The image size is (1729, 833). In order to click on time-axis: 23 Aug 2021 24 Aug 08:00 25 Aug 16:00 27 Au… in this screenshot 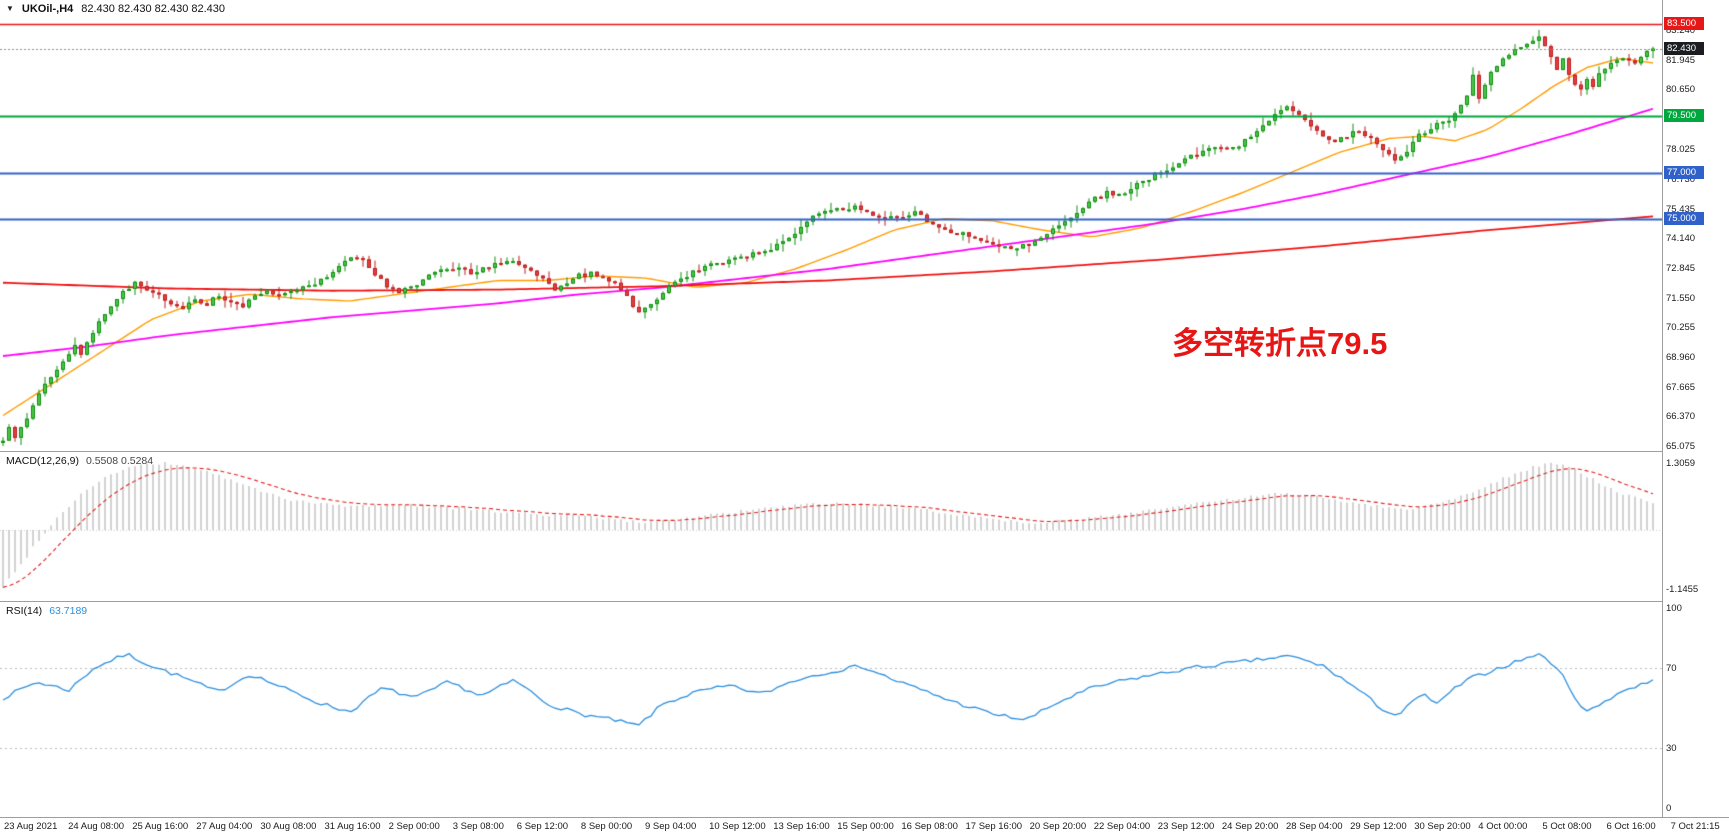, I will do `click(864, 825)`.